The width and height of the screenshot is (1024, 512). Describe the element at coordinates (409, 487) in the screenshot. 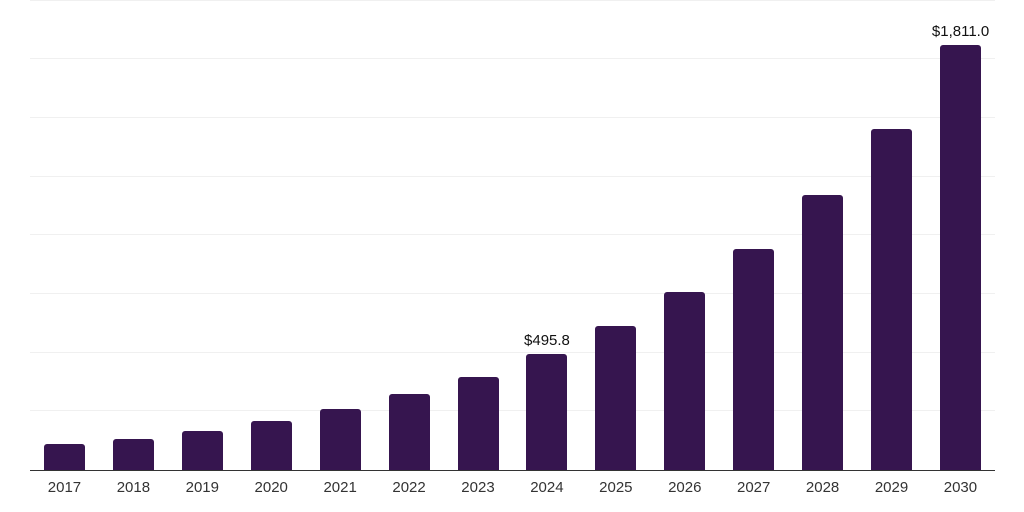

I see `x-tick-2022: 2022` at that location.